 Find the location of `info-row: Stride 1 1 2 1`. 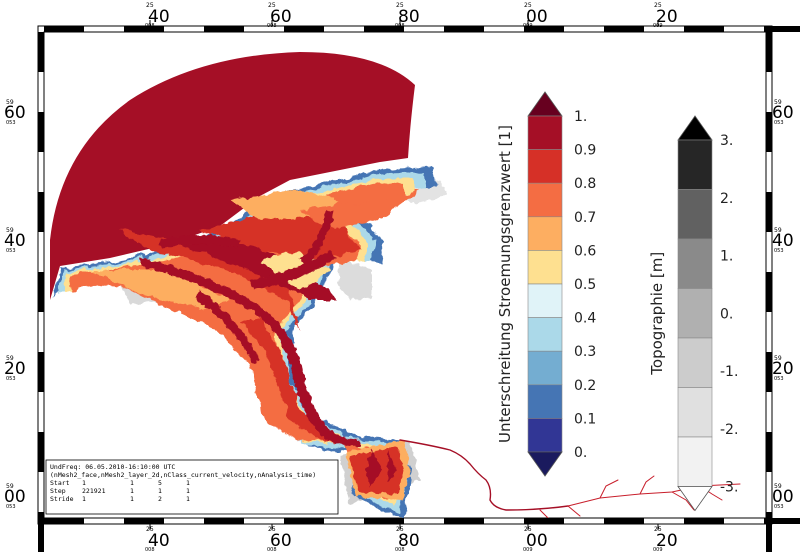

info-row: Stride 1 1 2 1 is located at coordinates (120, 499).